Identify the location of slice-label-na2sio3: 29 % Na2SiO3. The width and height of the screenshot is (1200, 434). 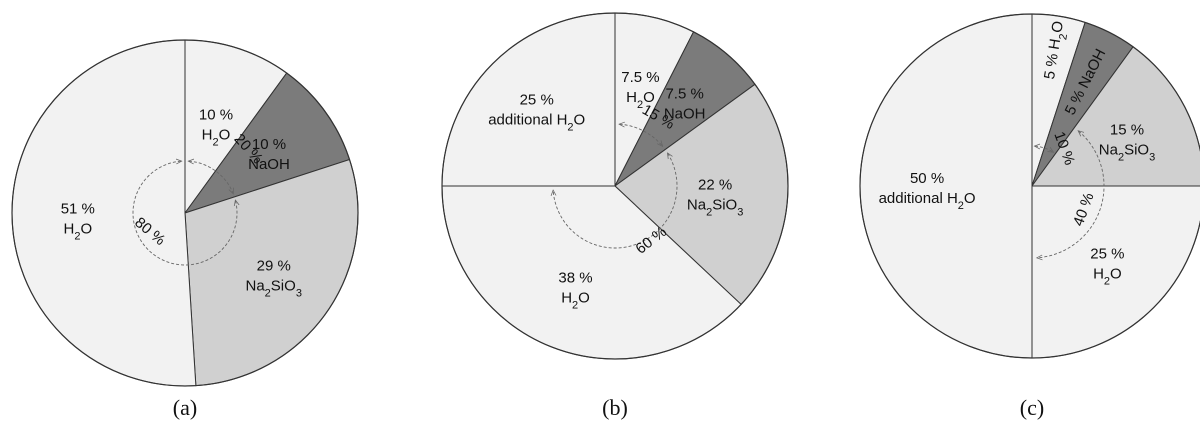
(273, 278).